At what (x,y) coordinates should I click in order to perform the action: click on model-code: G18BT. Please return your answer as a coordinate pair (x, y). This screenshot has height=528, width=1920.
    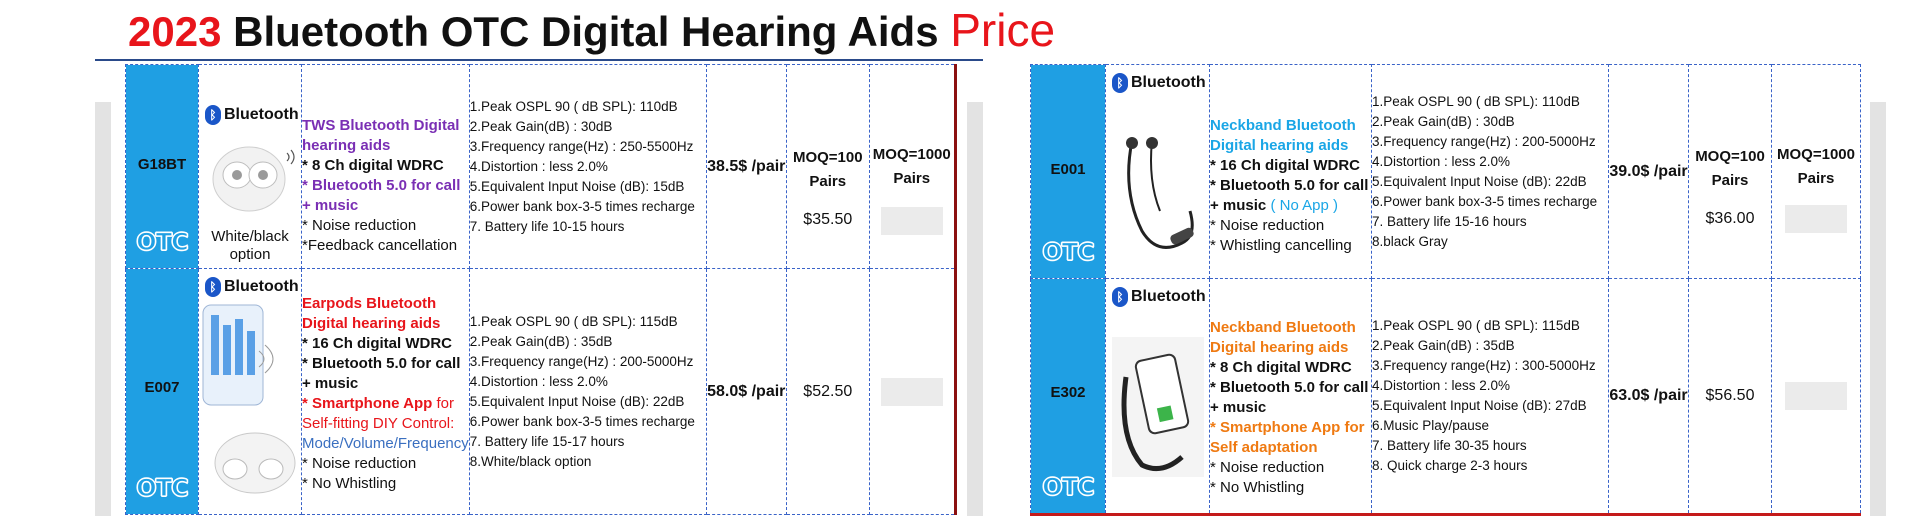
    Looking at the image, I should click on (162, 165).